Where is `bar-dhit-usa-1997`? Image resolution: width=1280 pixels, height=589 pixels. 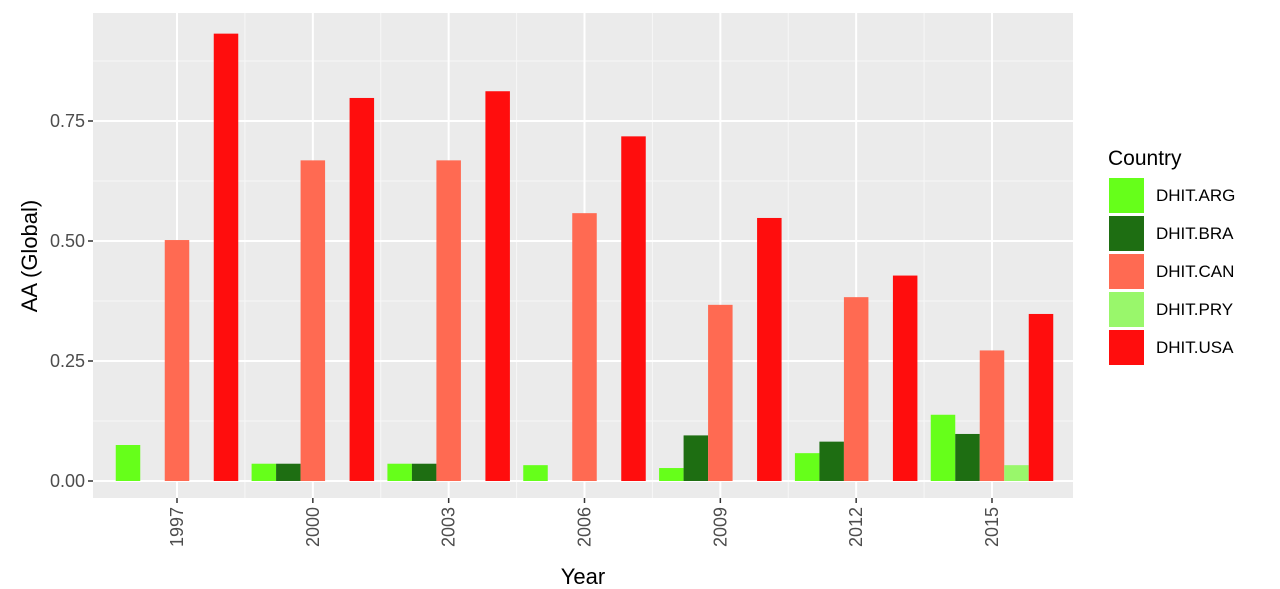
bar-dhit-usa-1997 is located at coordinates (226, 257).